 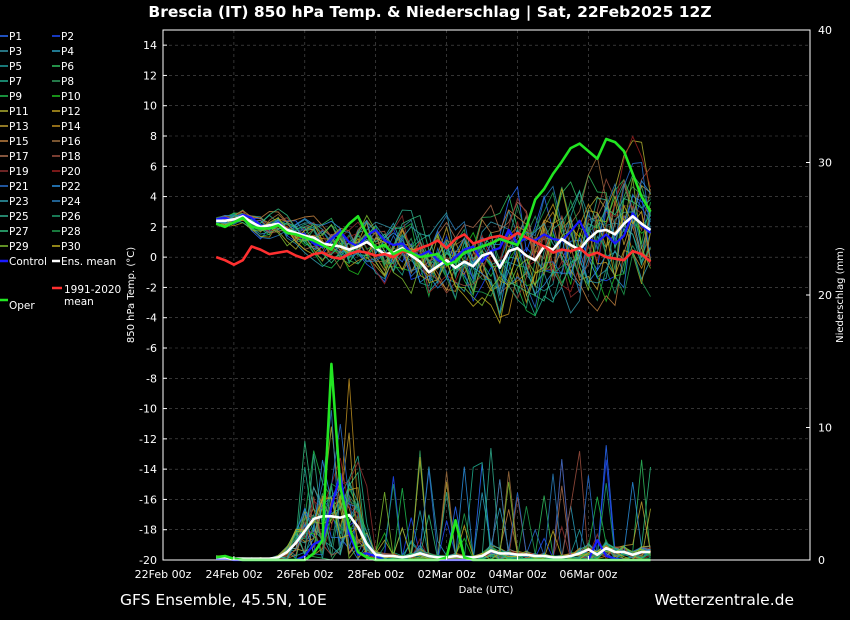 What do you see at coordinates (153, 166) in the screenshot?
I see `y-tick-label: 6` at bounding box center [153, 166].